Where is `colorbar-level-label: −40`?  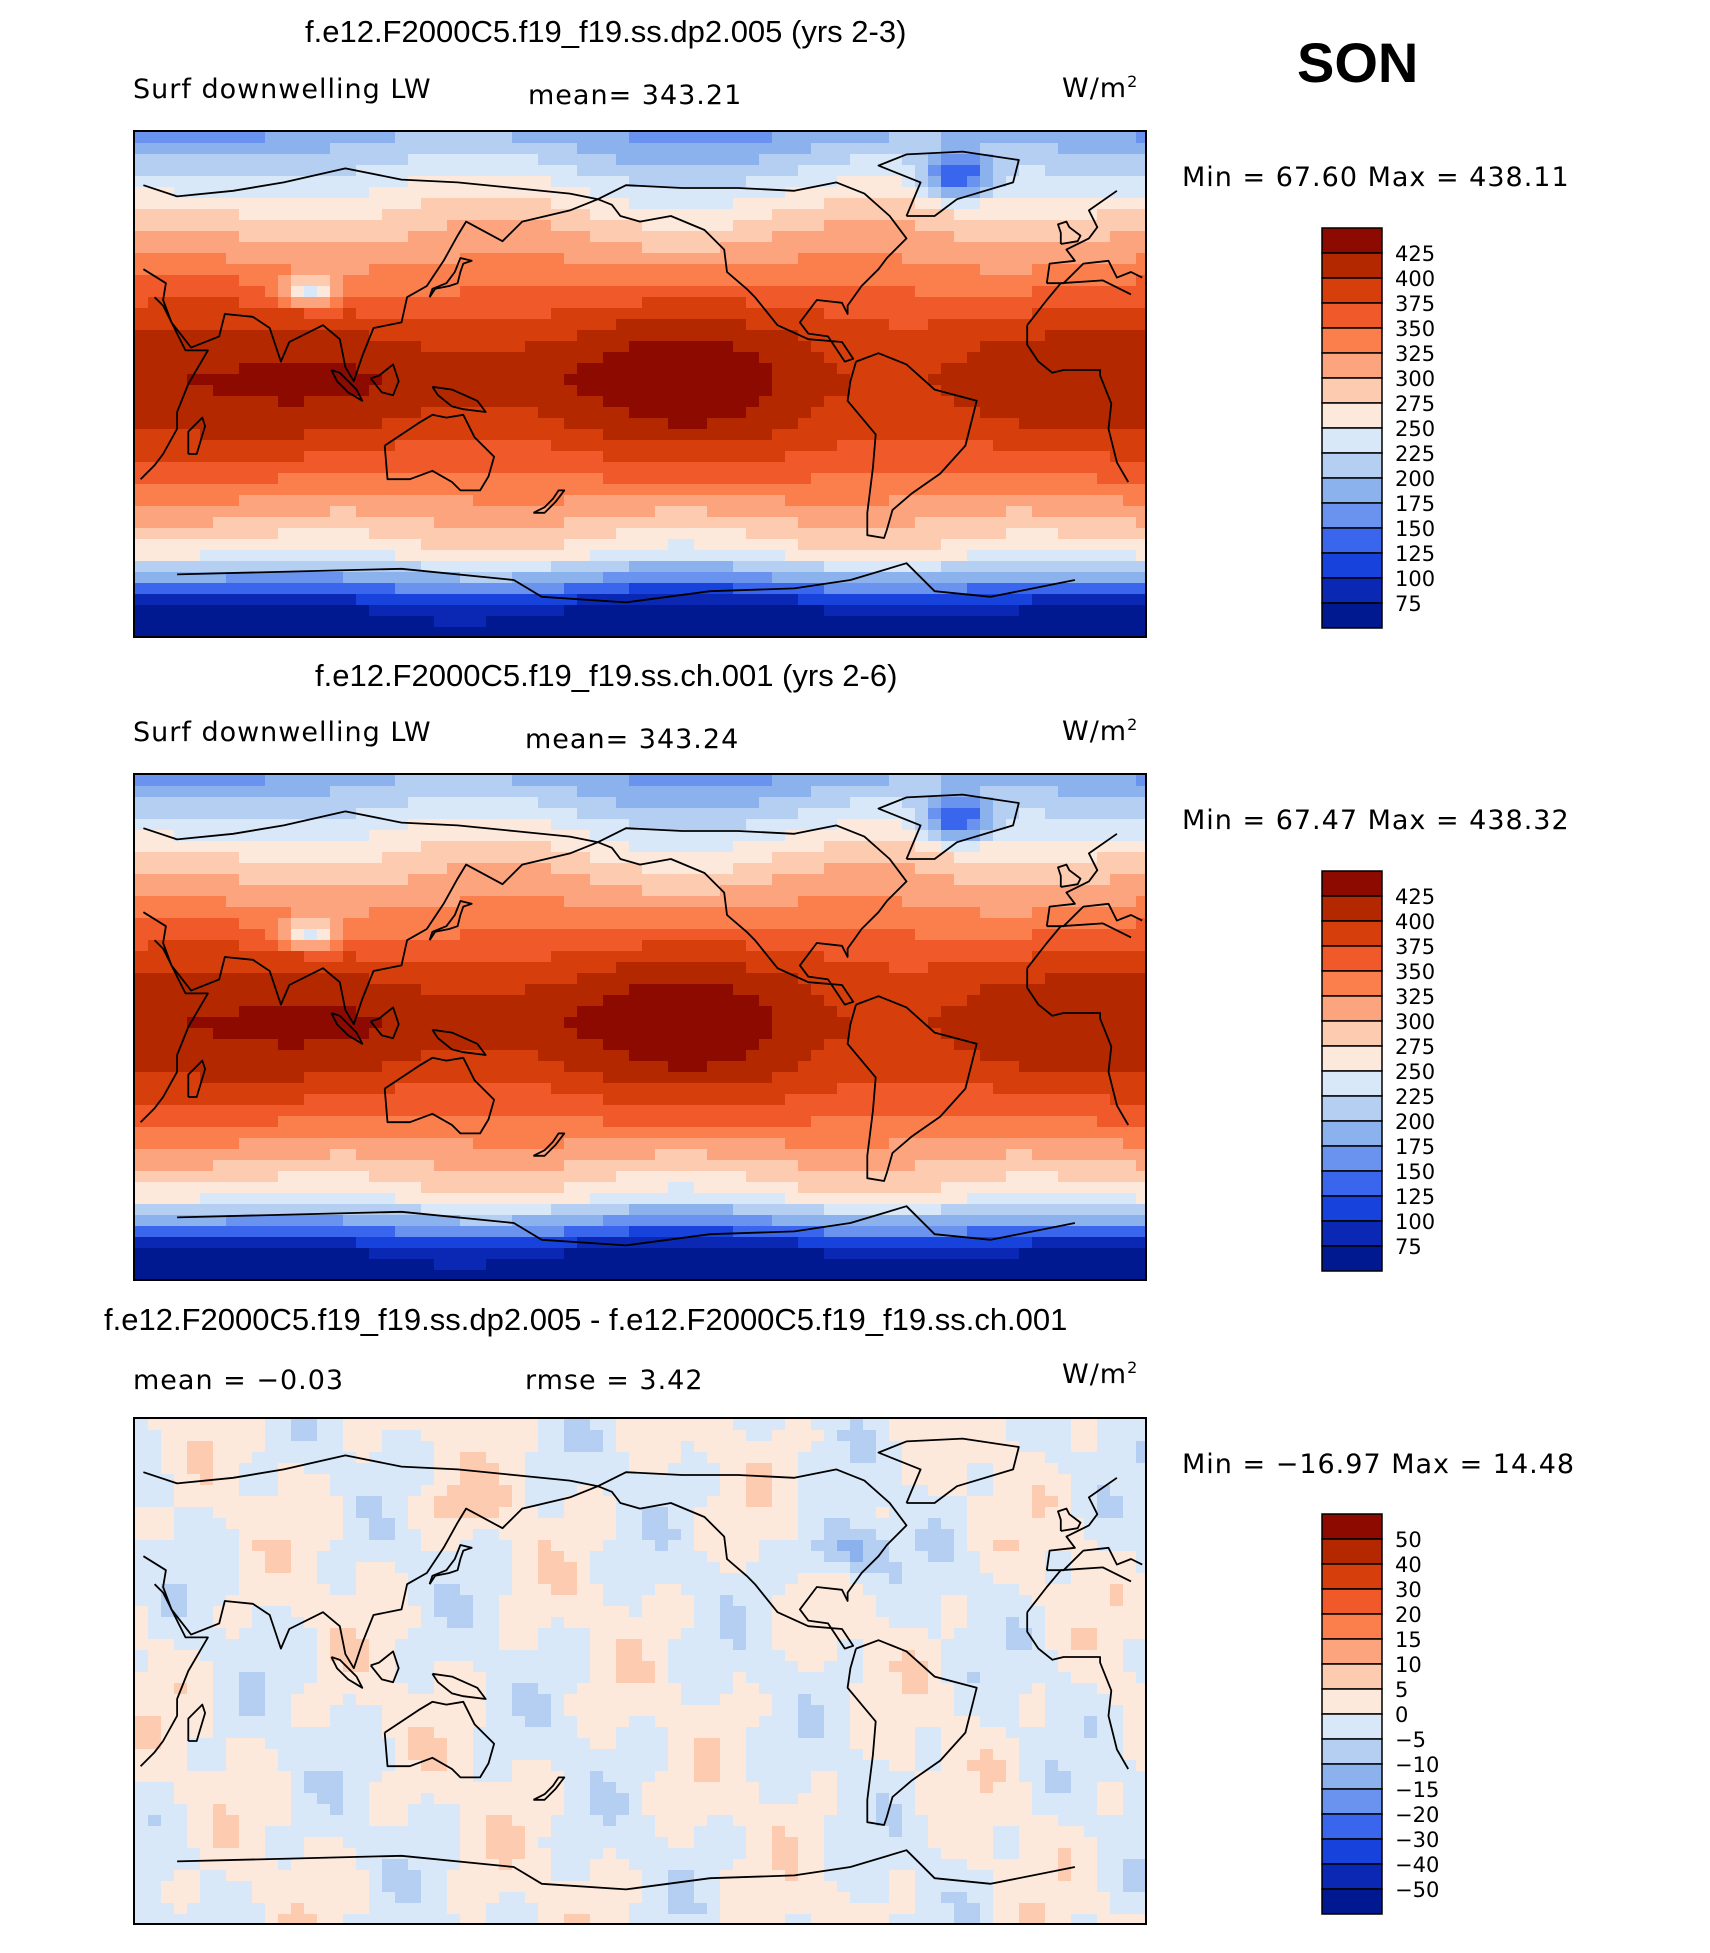
colorbar-level-label: −40 is located at coordinates (1417, 1865).